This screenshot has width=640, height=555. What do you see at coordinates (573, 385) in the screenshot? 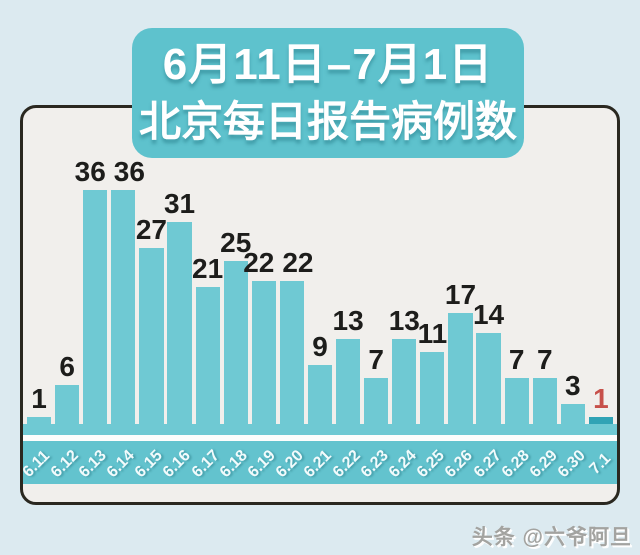
I see `bar-value-label: 3` at bounding box center [573, 385].